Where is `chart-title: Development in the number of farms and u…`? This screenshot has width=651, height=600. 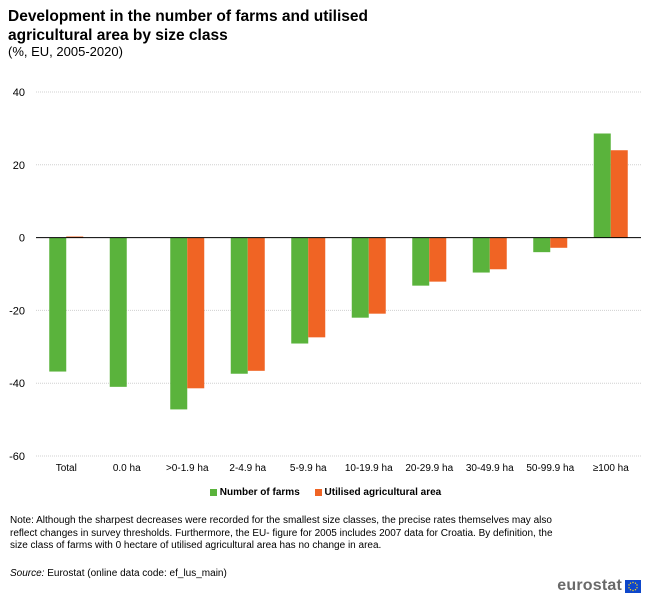
chart-title: Development in the number of farms and u… is located at coordinates (188, 26).